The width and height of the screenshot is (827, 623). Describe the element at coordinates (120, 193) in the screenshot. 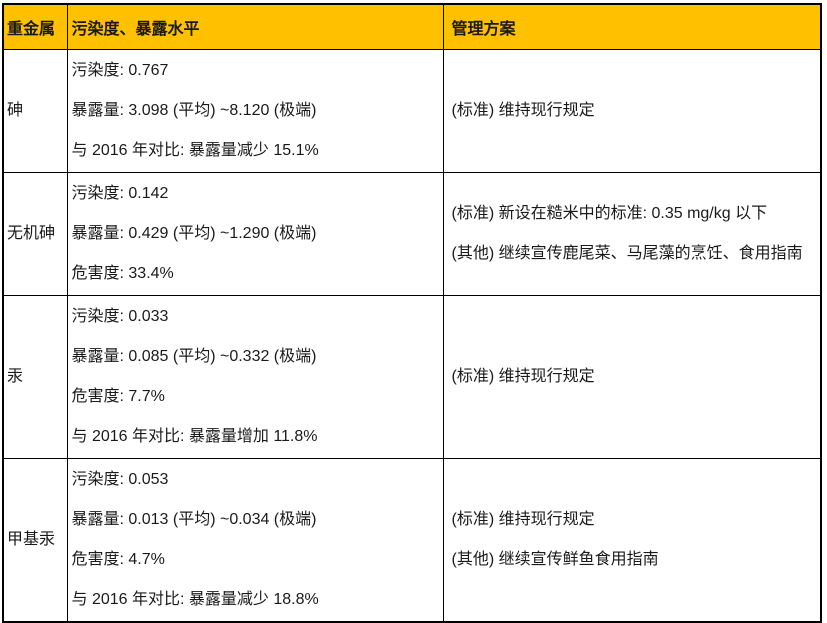

I see `level-line: 污染度: 0.142` at that location.